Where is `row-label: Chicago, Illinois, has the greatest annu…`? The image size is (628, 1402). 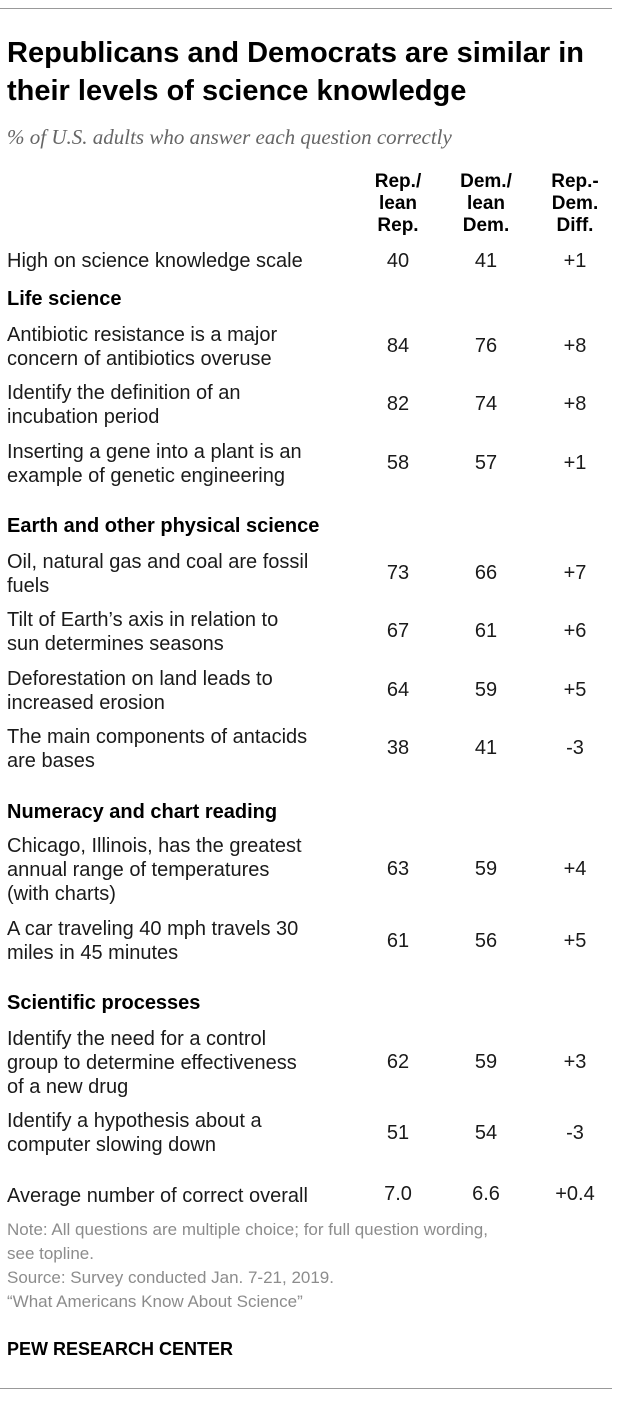
row-label: Chicago, Illinois, has the greatest annu… is located at coordinates (179, 870).